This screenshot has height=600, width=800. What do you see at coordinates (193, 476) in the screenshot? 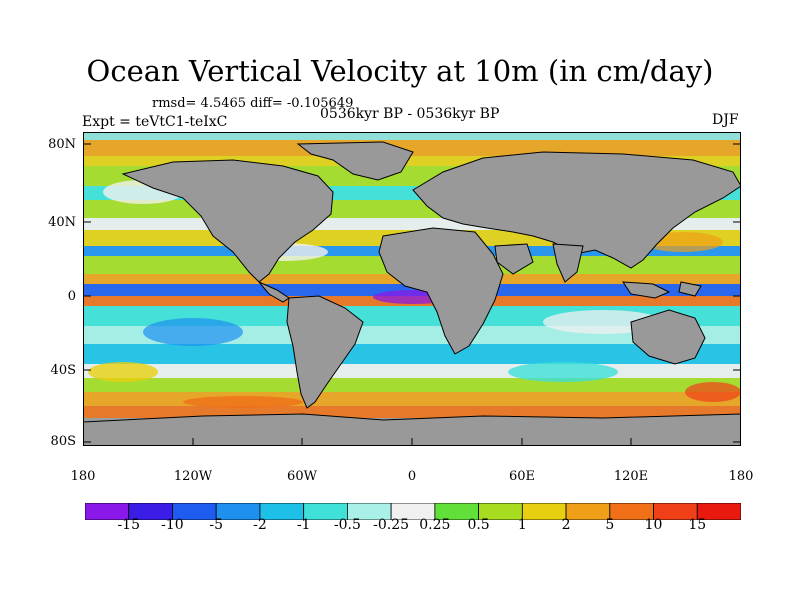
I see `lon-label-120w: 120W` at bounding box center [193, 476].